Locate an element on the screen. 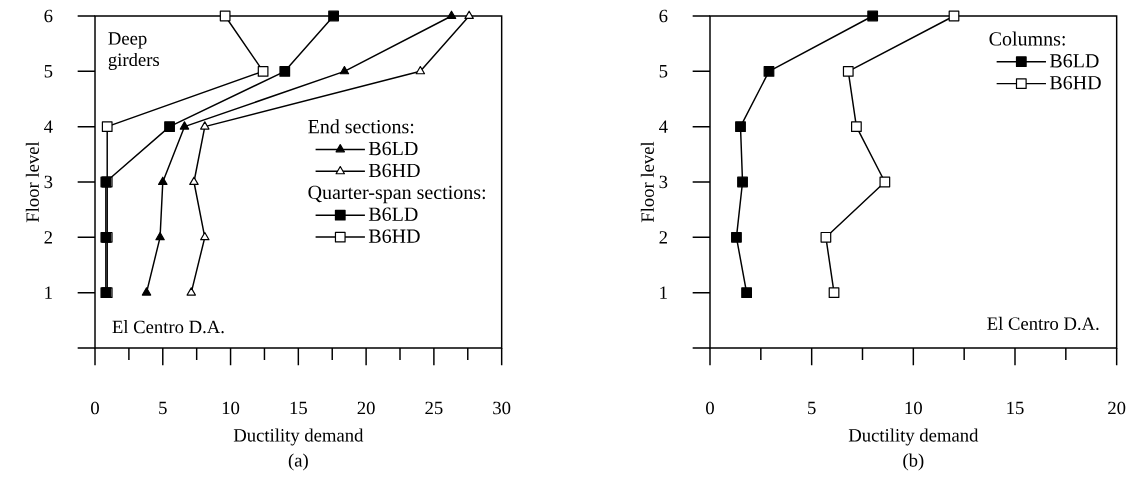 The image size is (1133, 477). annotation: Quarter-span sections: is located at coordinates (396, 194).